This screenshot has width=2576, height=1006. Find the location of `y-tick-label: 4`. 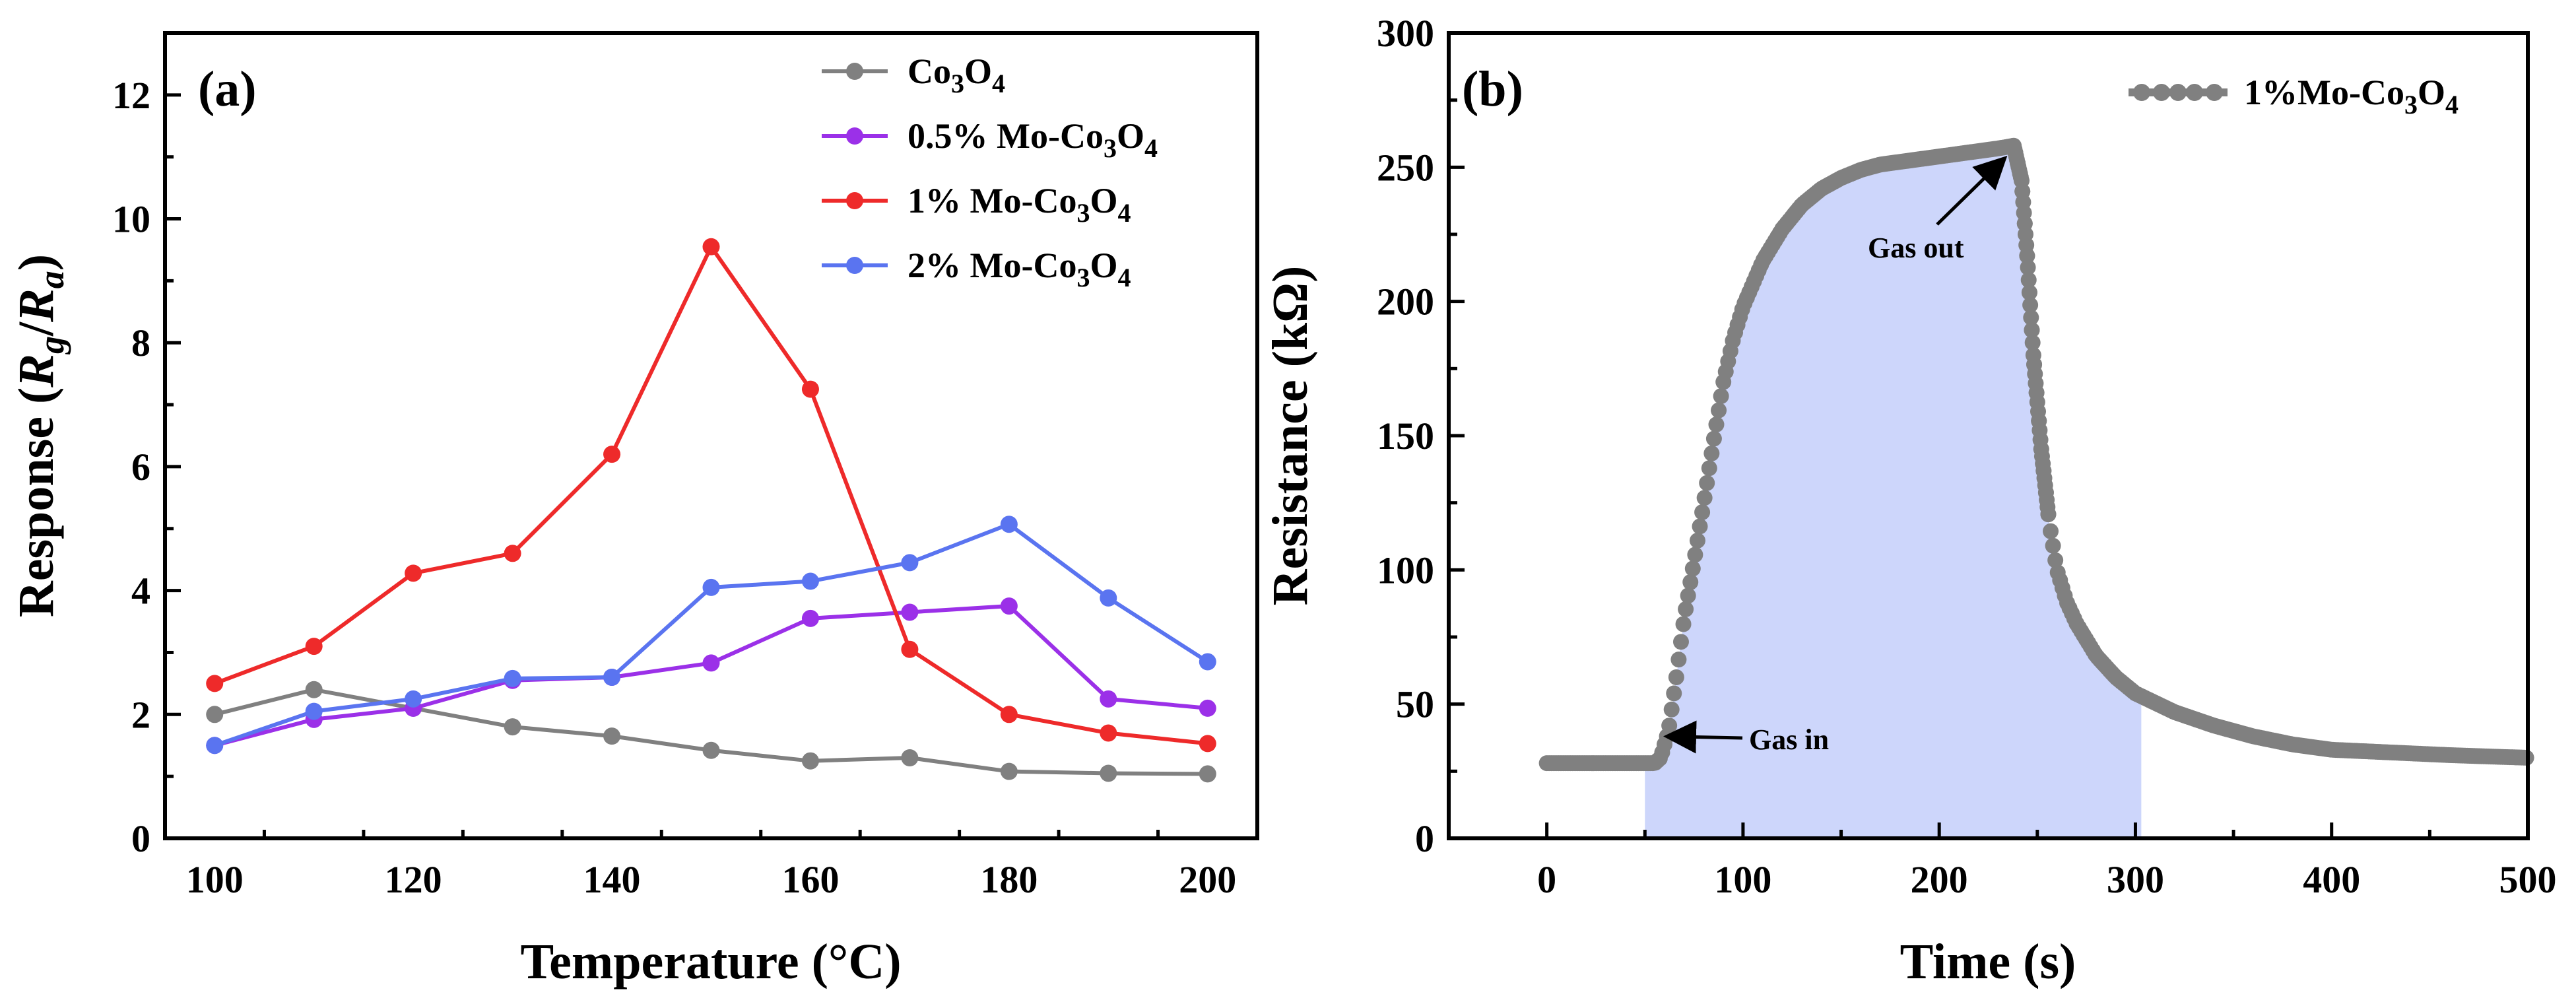

y-tick-label: 4 is located at coordinates (140, 591).